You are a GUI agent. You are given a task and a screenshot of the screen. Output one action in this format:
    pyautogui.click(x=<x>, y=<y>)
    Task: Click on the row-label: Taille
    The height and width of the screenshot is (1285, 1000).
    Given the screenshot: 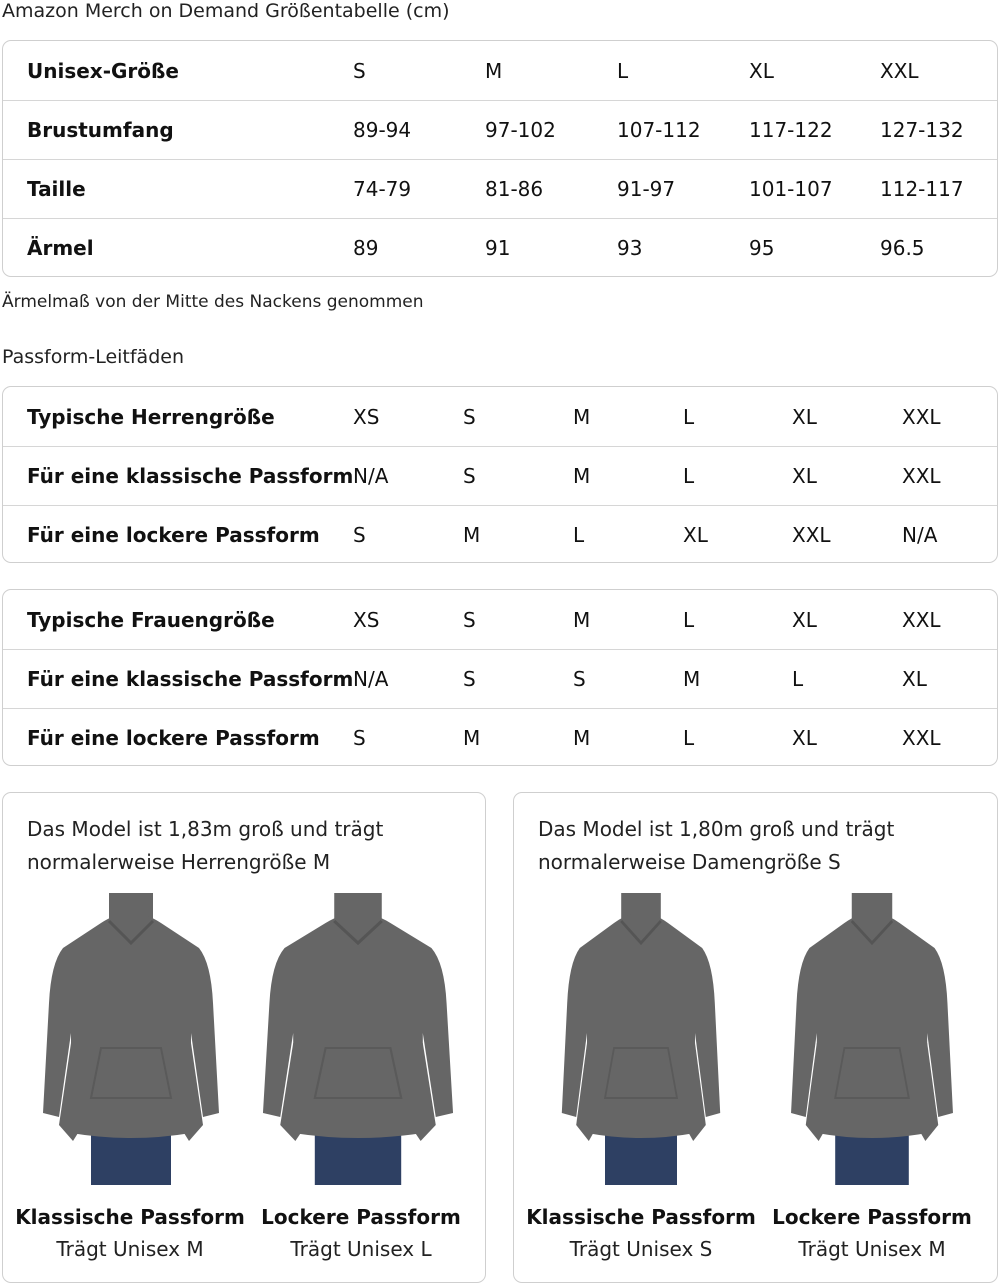 What is the action you would take?
    pyautogui.click(x=56, y=189)
    